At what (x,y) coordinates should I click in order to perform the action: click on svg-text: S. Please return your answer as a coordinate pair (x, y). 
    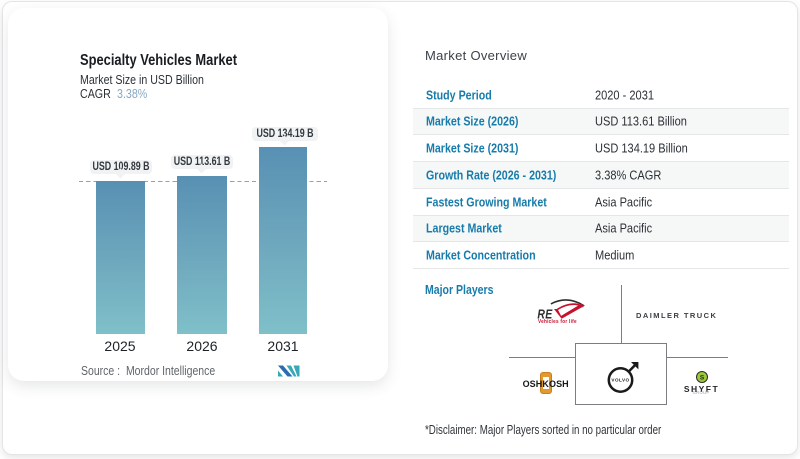
    Looking at the image, I should click on (701, 377).